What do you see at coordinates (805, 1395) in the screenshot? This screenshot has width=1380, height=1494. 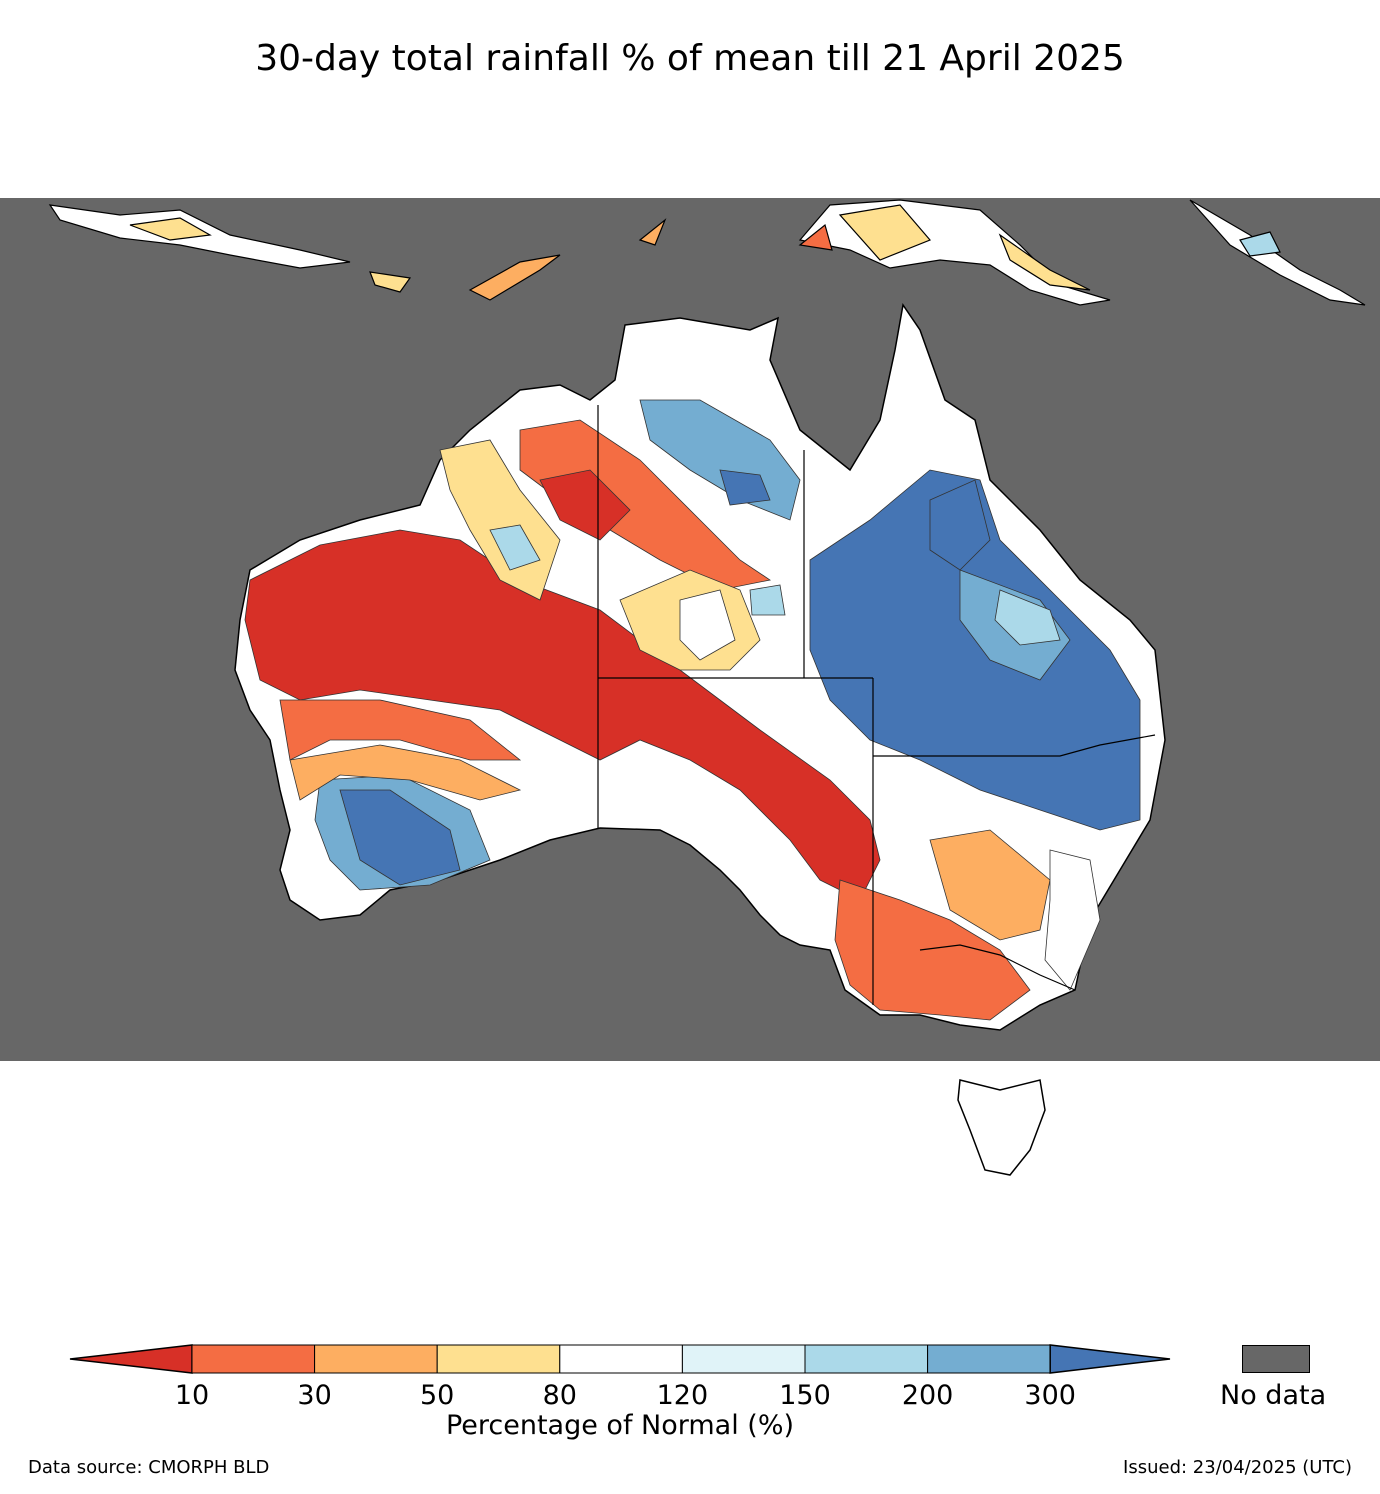 I see `colorbar-tick-label: 150` at bounding box center [805, 1395].